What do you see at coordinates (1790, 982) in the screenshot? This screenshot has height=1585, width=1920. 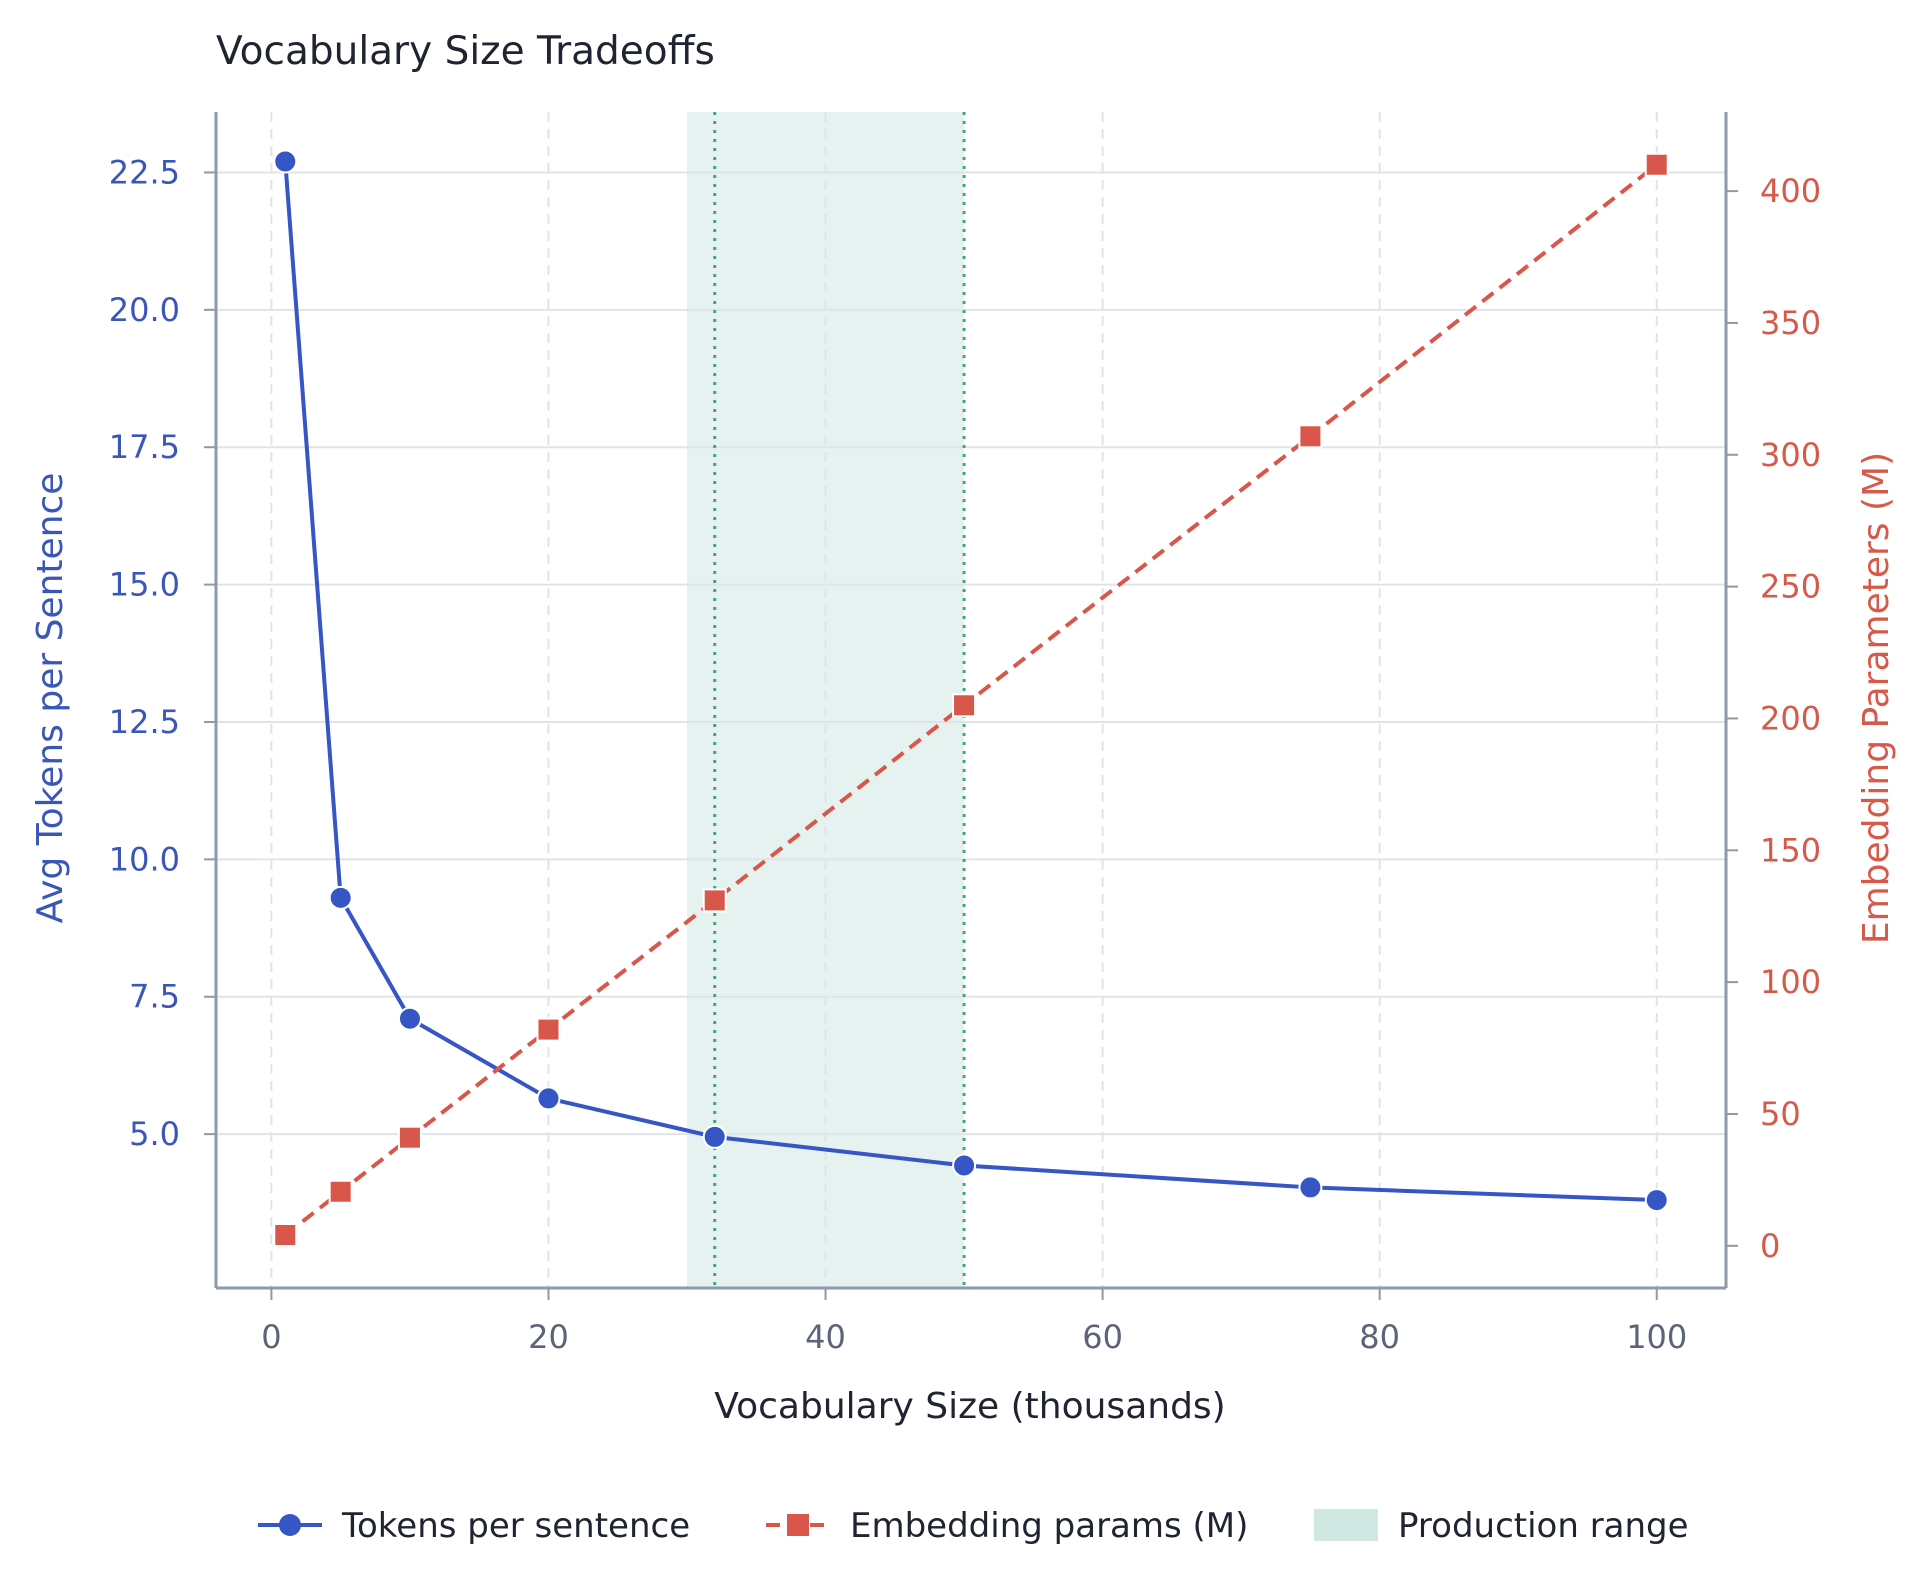 I see `y-right-tick-label: 100` at bounding box center [1790, 982].